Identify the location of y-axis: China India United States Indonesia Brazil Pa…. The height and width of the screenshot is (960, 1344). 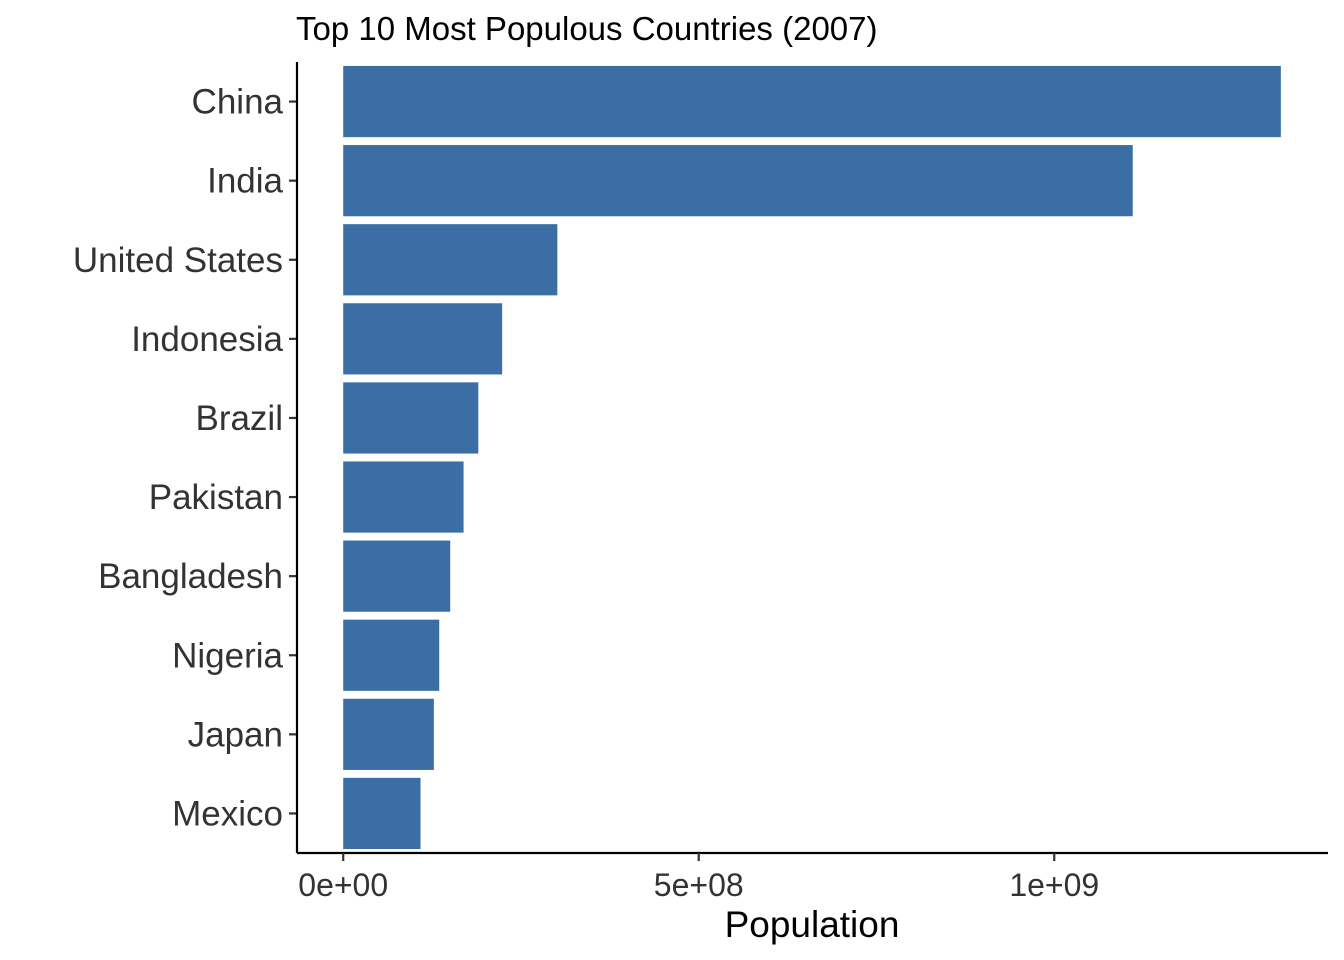
(186, 457).